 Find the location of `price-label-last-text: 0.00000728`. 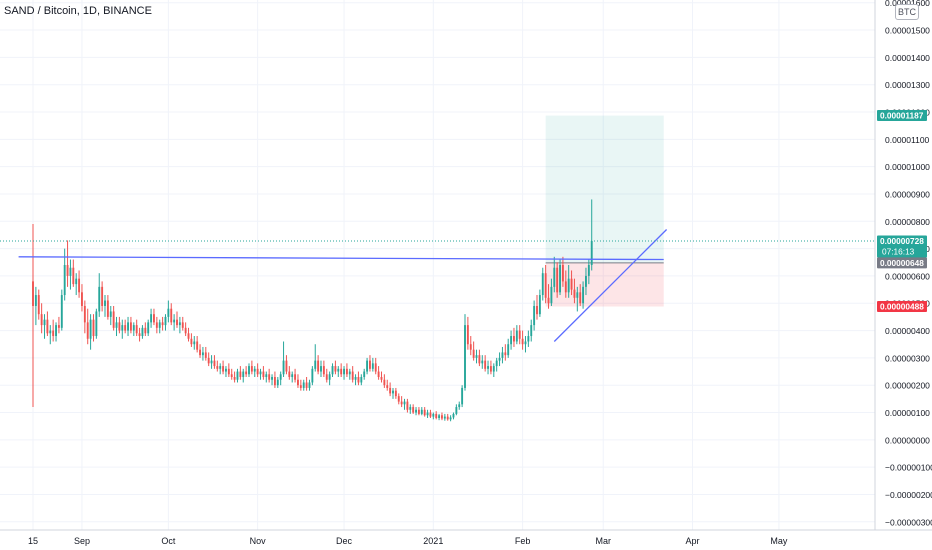

price-label-last-text: 0.00000728 is located at coordinates (902, 241).